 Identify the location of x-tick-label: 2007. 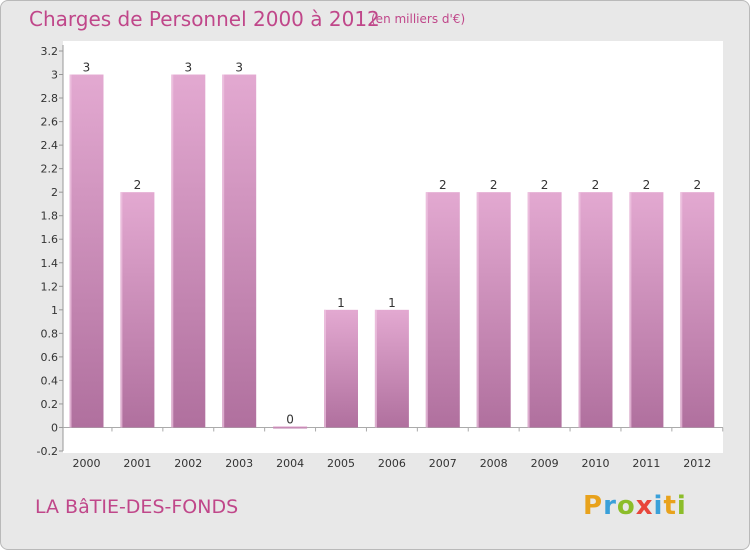
(443, 463).